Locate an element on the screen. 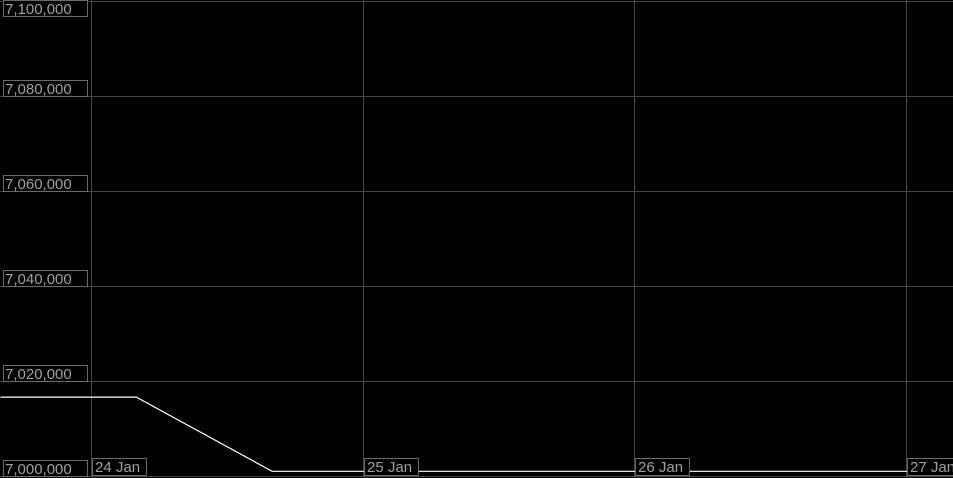  x-tick-label: 26 Jan is located at coordinates (660, 467).